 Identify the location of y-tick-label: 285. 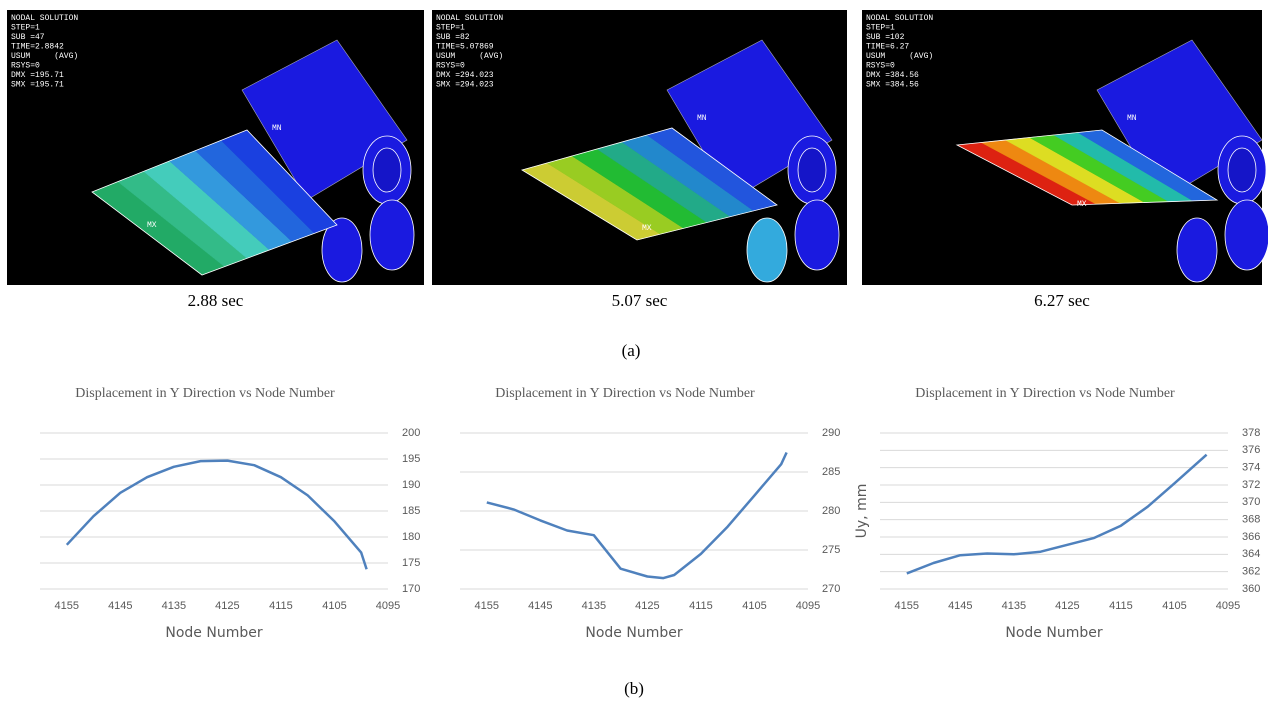
(831, 472).